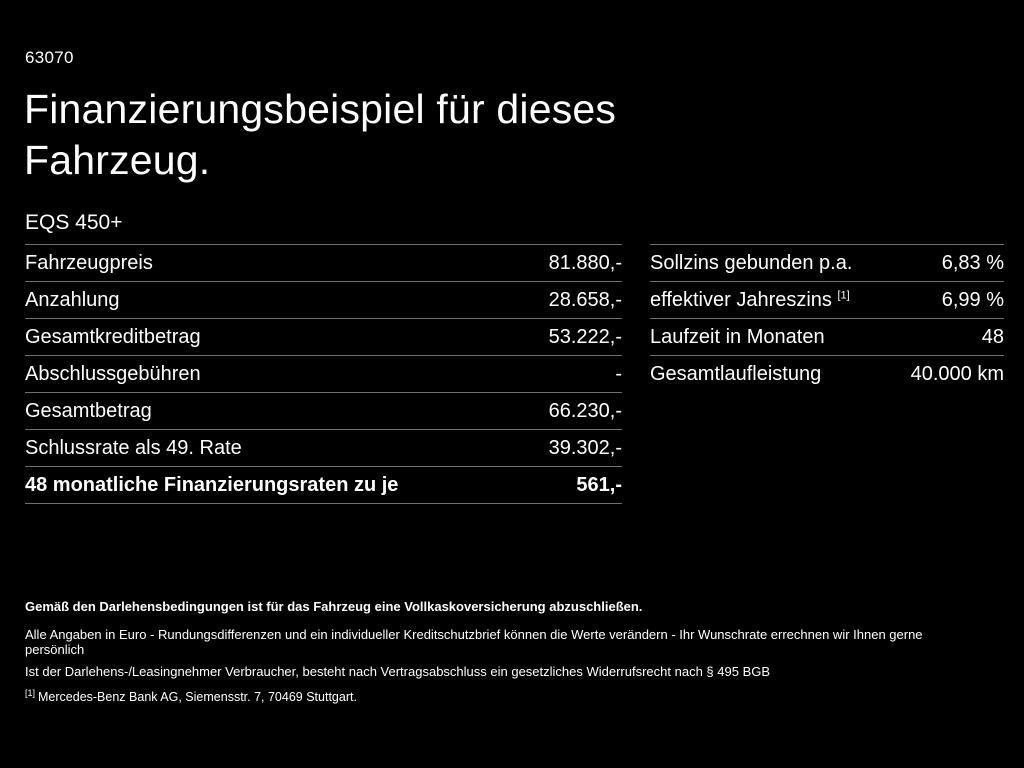  Describe the element at coordinates (957, 373) in the screenshot. I see `row-value: 40.000 km` at that location.